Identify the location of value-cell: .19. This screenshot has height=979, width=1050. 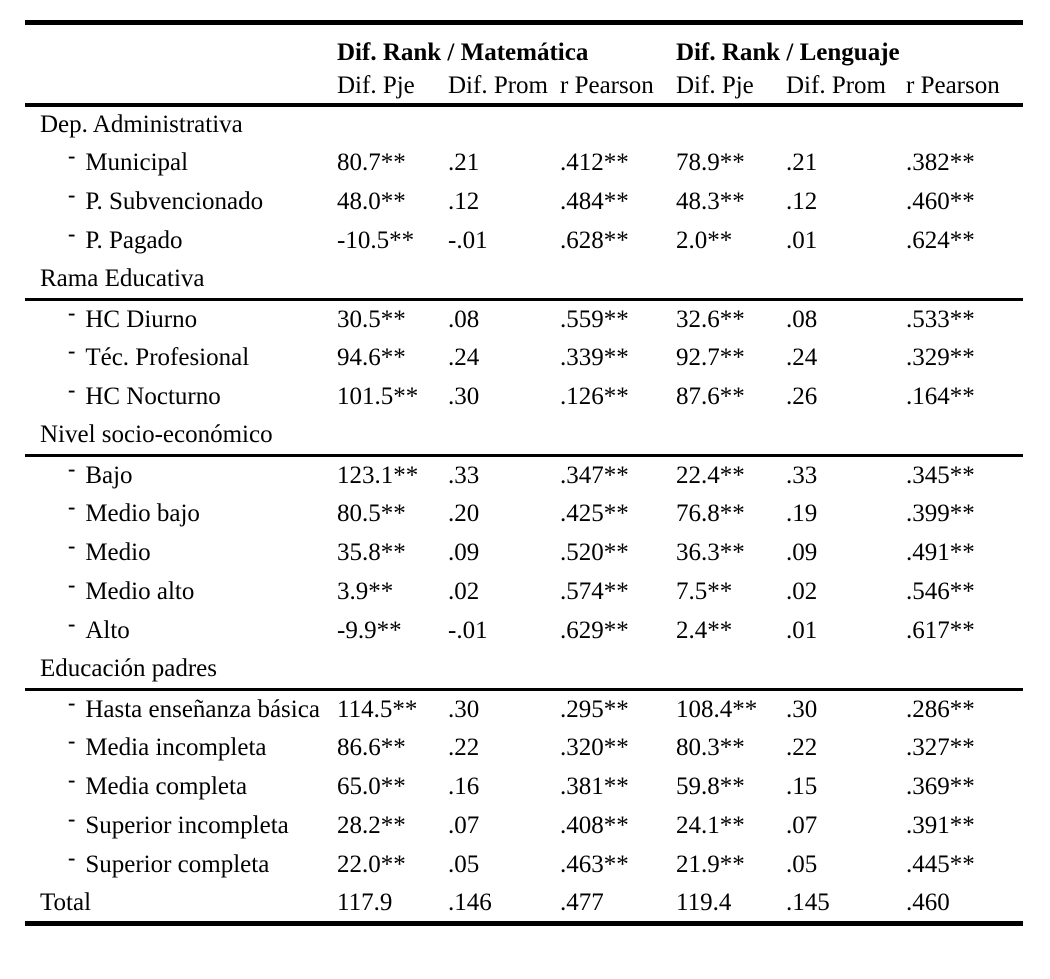
(802, 513).